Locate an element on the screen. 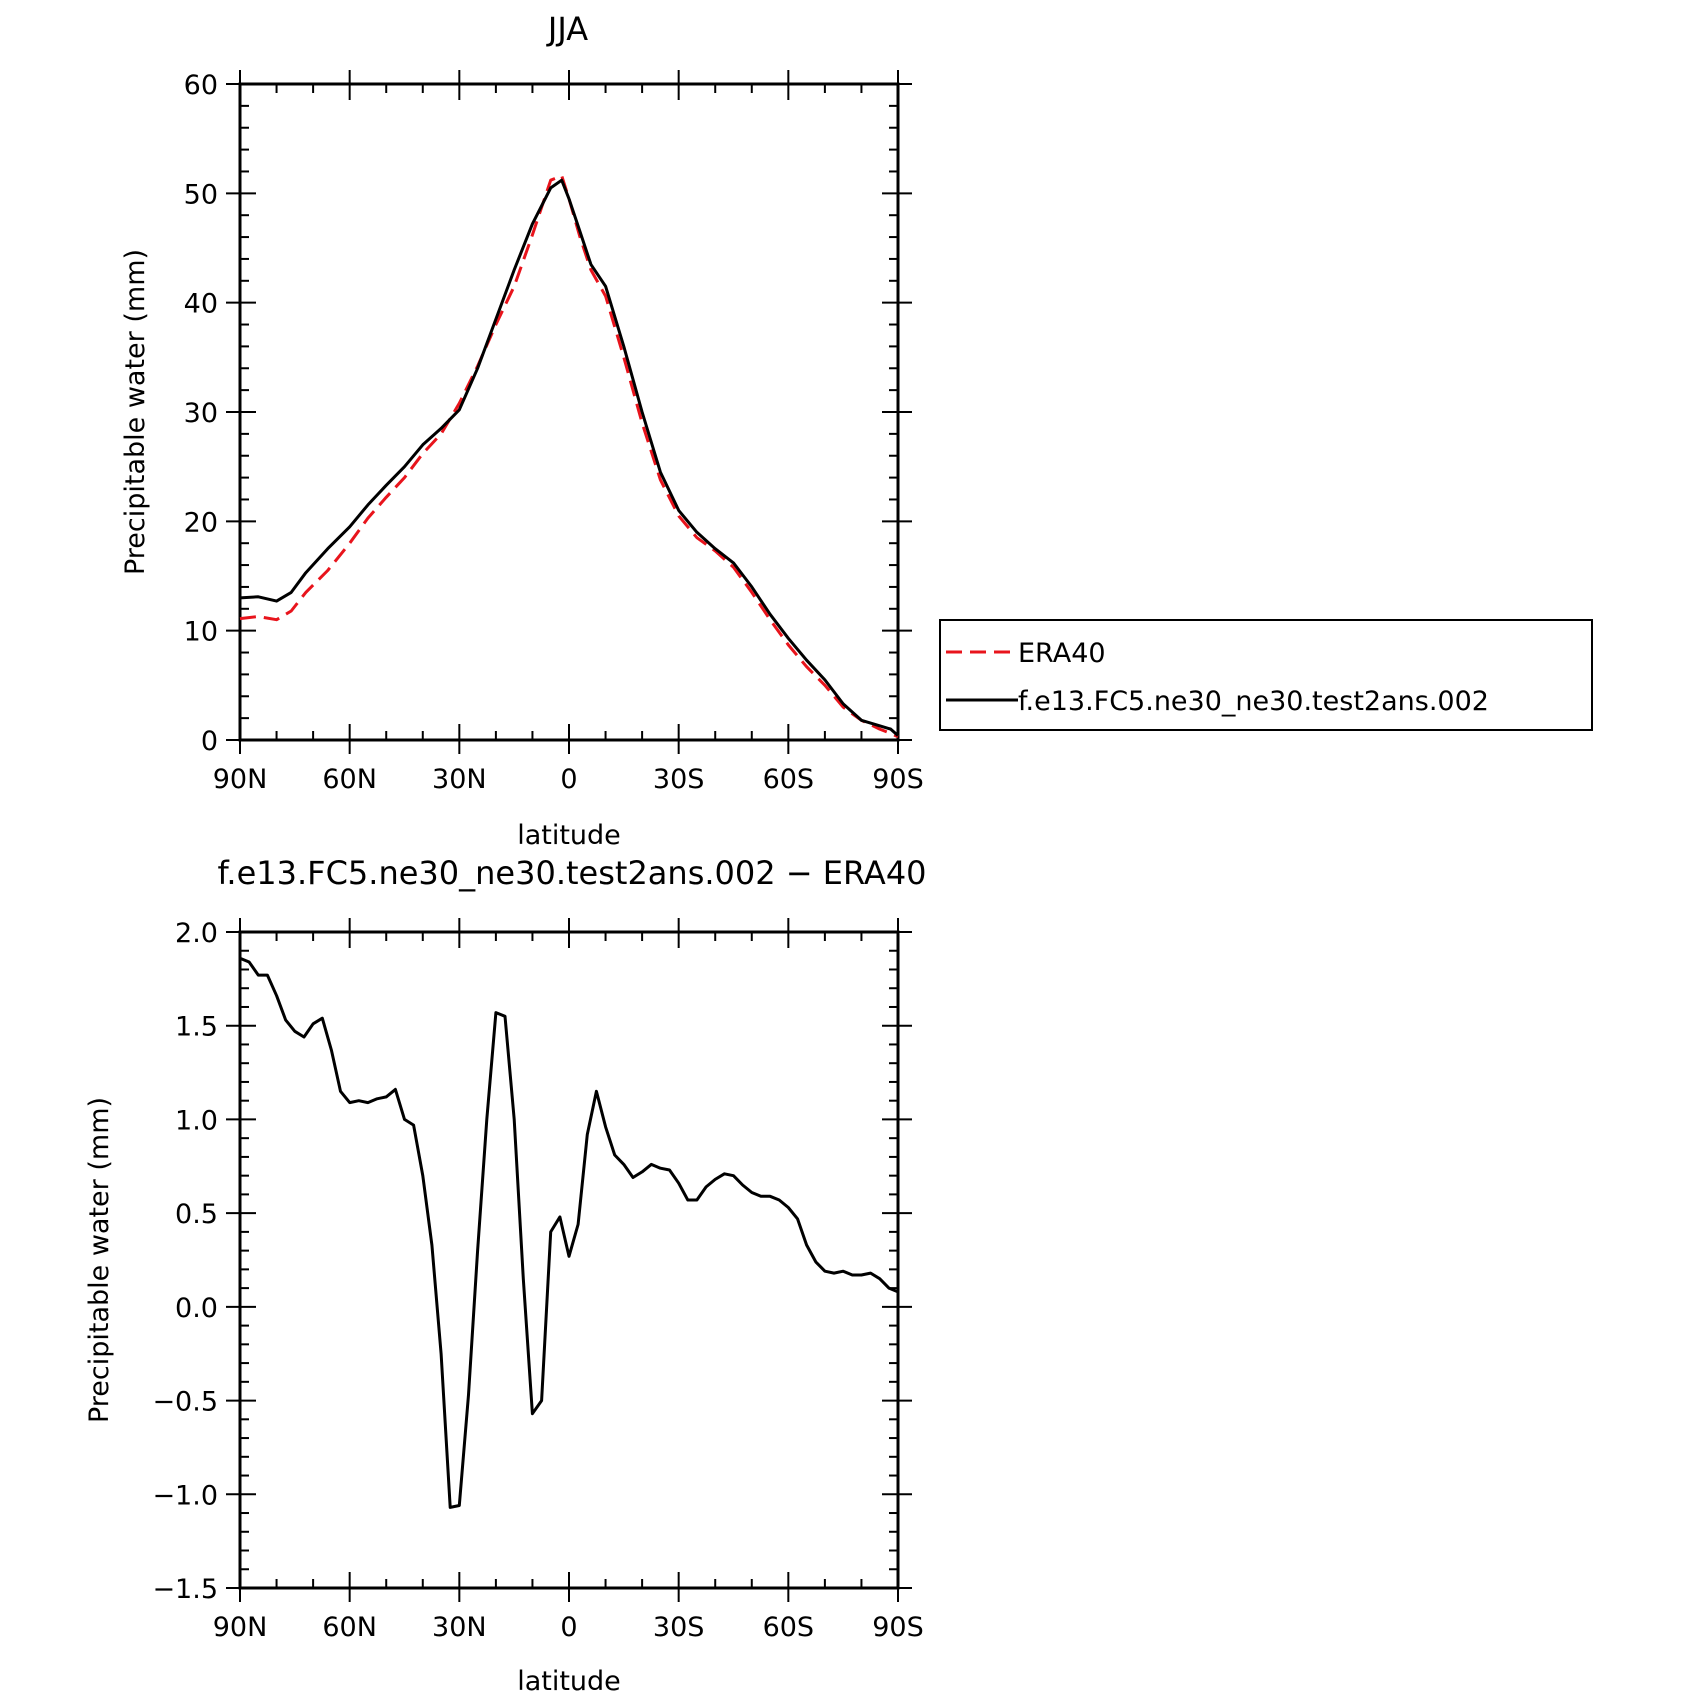 This screenshot has width=1688, height=1697. y-tick-label: 50 is located at coordinates (201, 194).